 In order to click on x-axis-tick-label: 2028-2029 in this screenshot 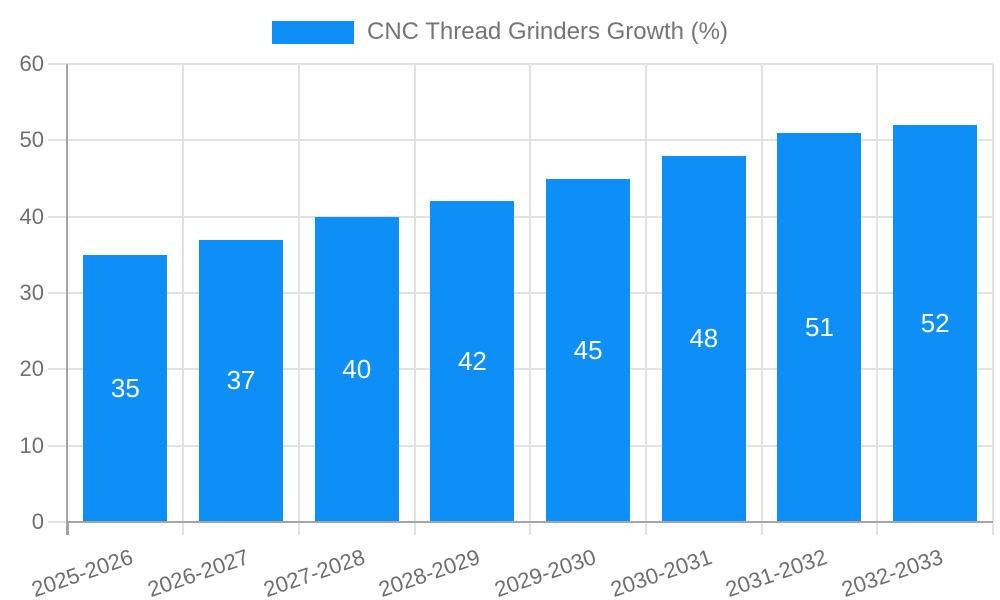, I will do `click(429, 572)`.